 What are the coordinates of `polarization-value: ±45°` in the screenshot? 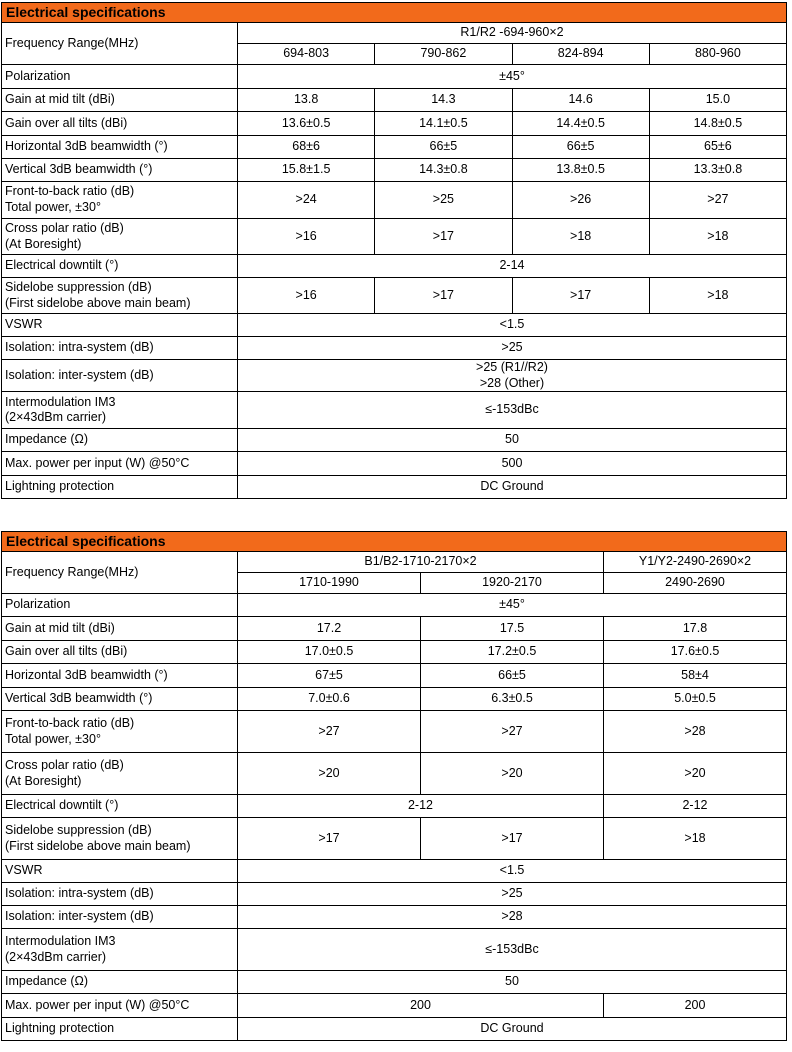 It's located at (512, 605).